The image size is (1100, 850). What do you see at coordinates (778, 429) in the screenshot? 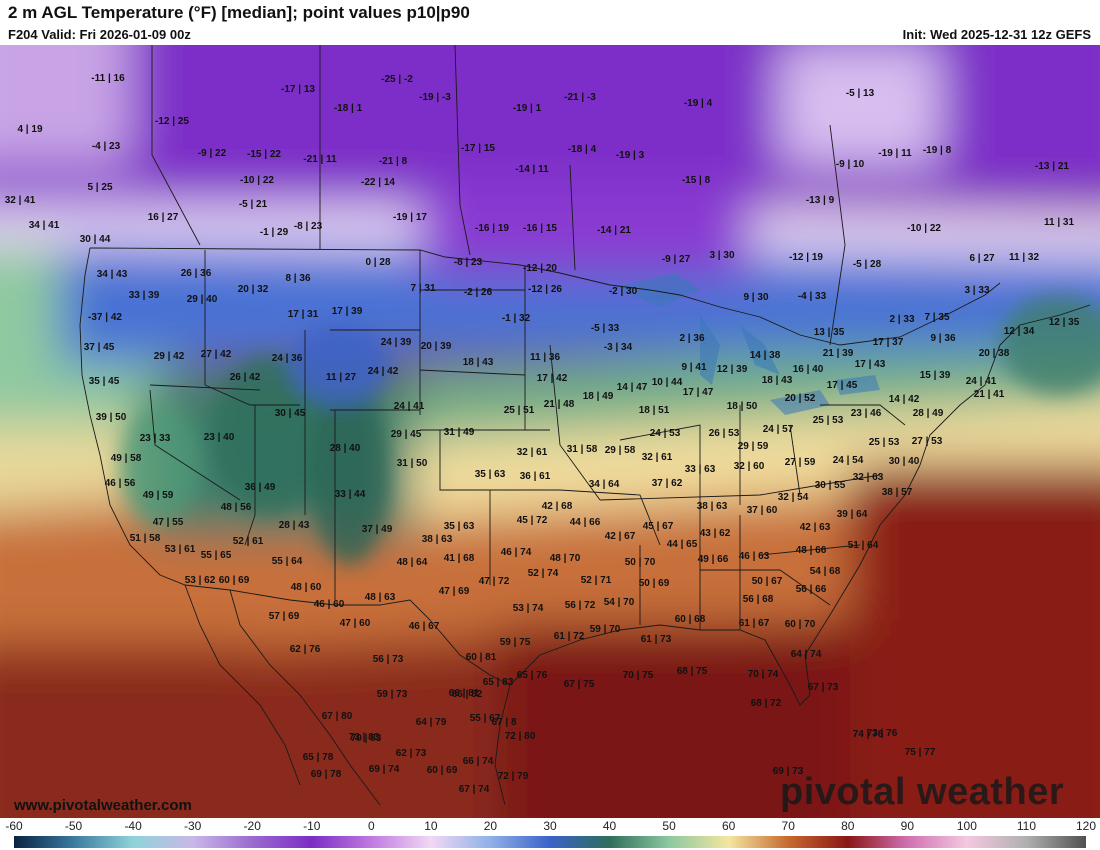
I see `point-value-label: 24 | 57` at bounding box center [778, 429].